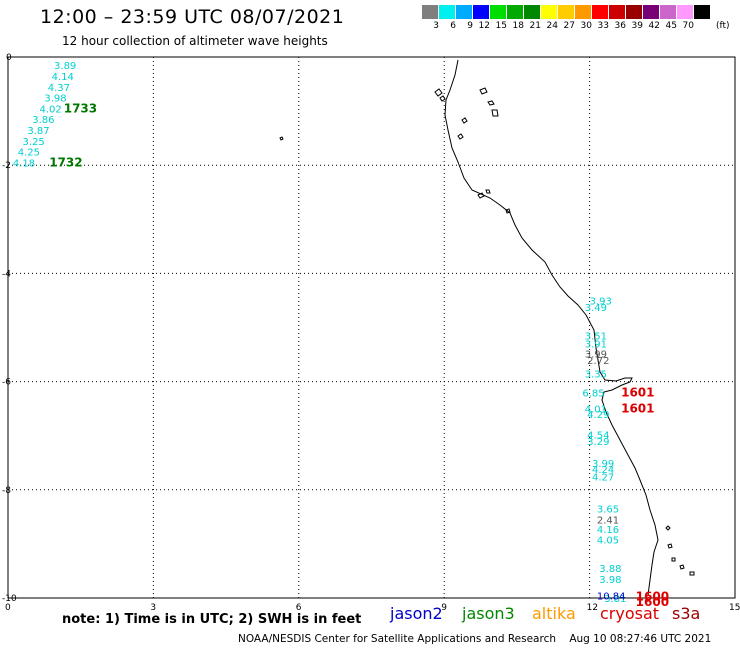  I want to click on legend-item-jason2: jason2, so click(416, 613).